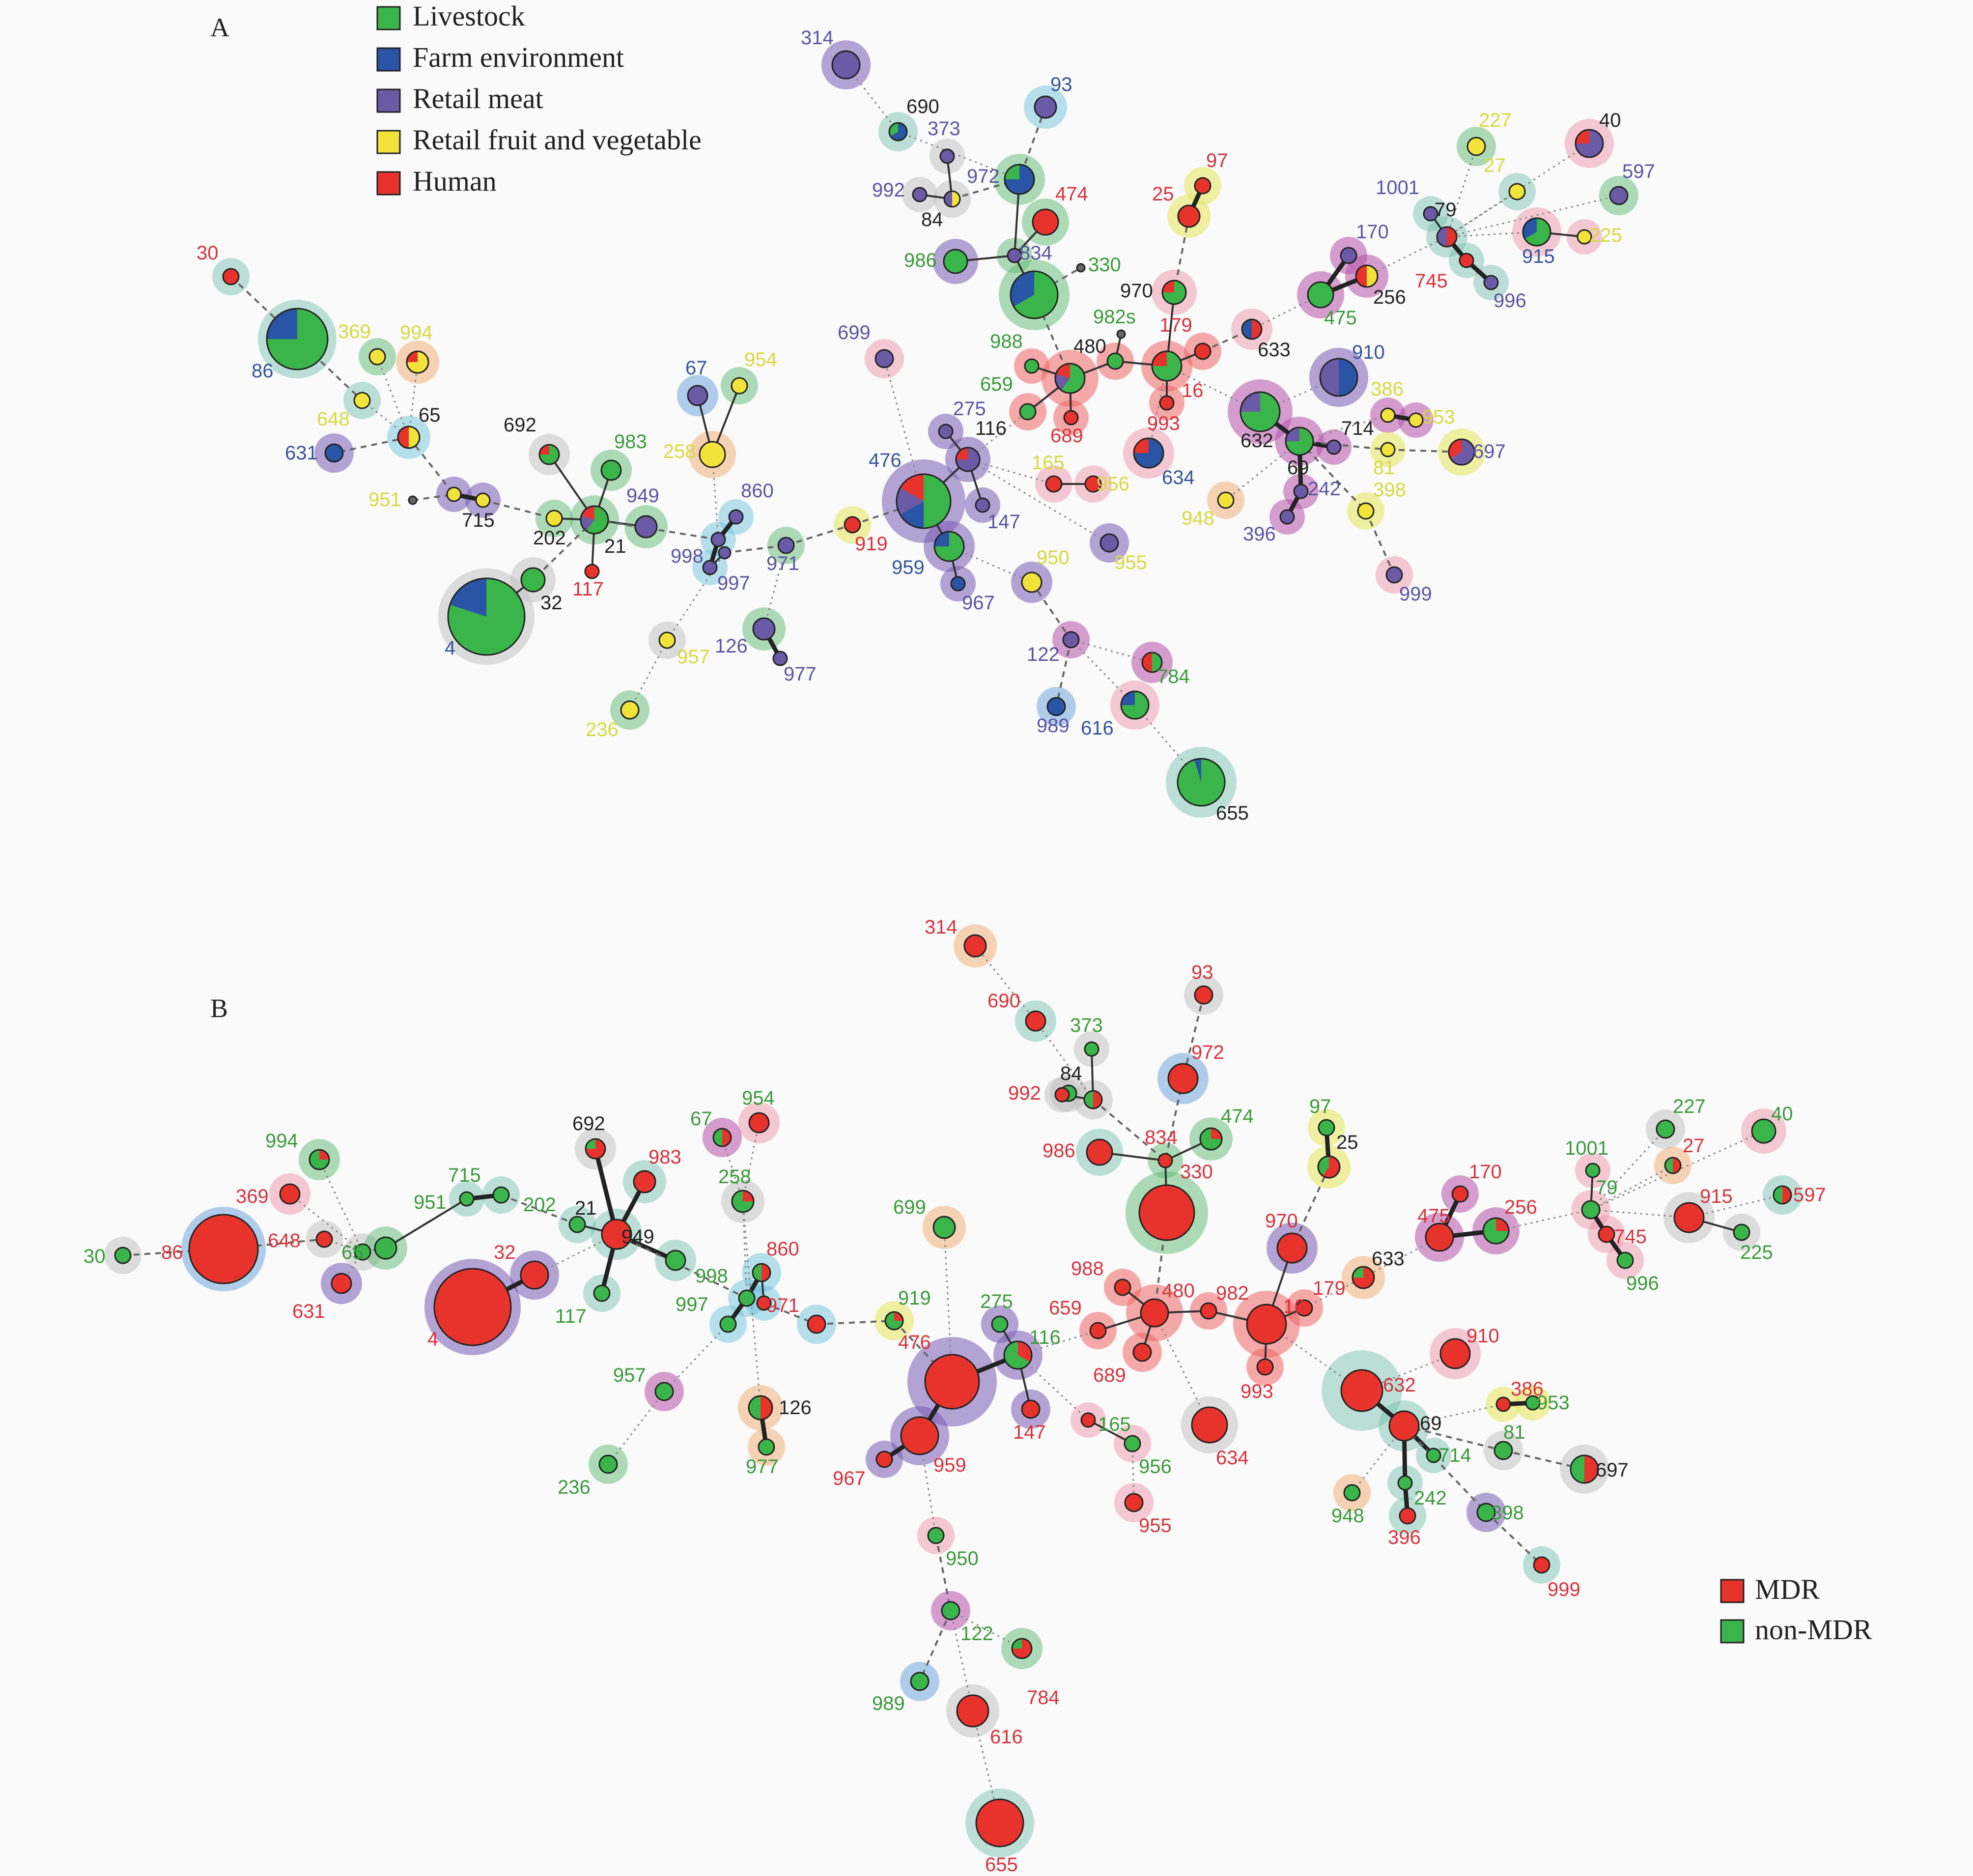 The width and height of the screenshot is (1973, 1876). Describe the element at coordinates (469, 16) in the screenshot. I see `legend-label-livestock: Livestock` at that location.